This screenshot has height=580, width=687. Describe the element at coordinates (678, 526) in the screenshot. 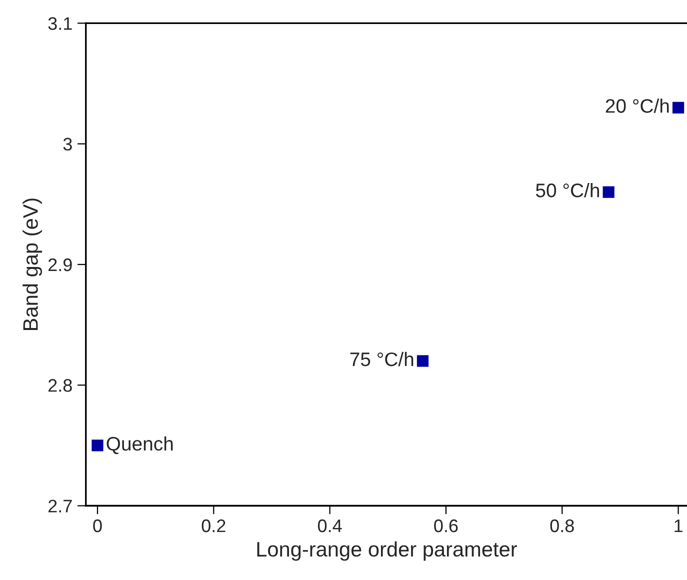

I see `x-tick-label: 1` at that location.